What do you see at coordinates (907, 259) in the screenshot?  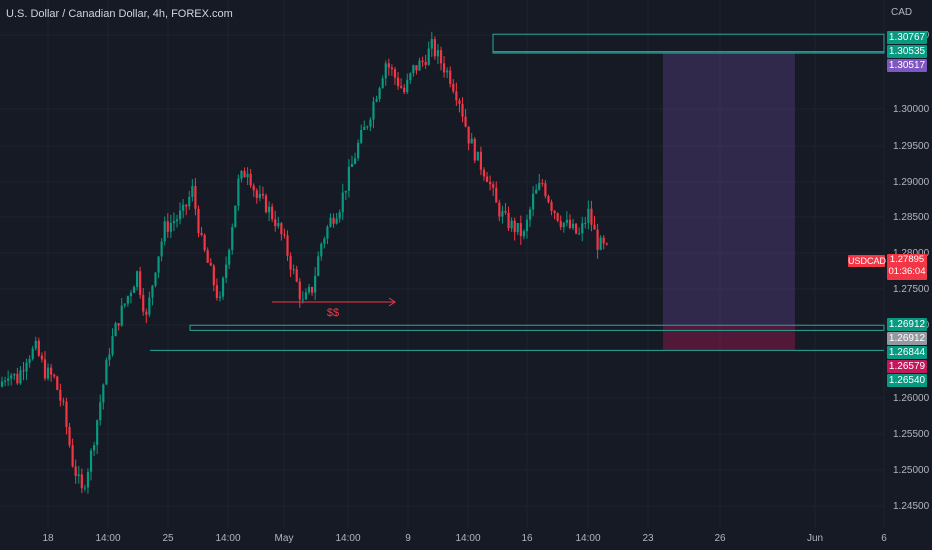 I see `last-price: 1.27895` at bounding box center [907, 259].